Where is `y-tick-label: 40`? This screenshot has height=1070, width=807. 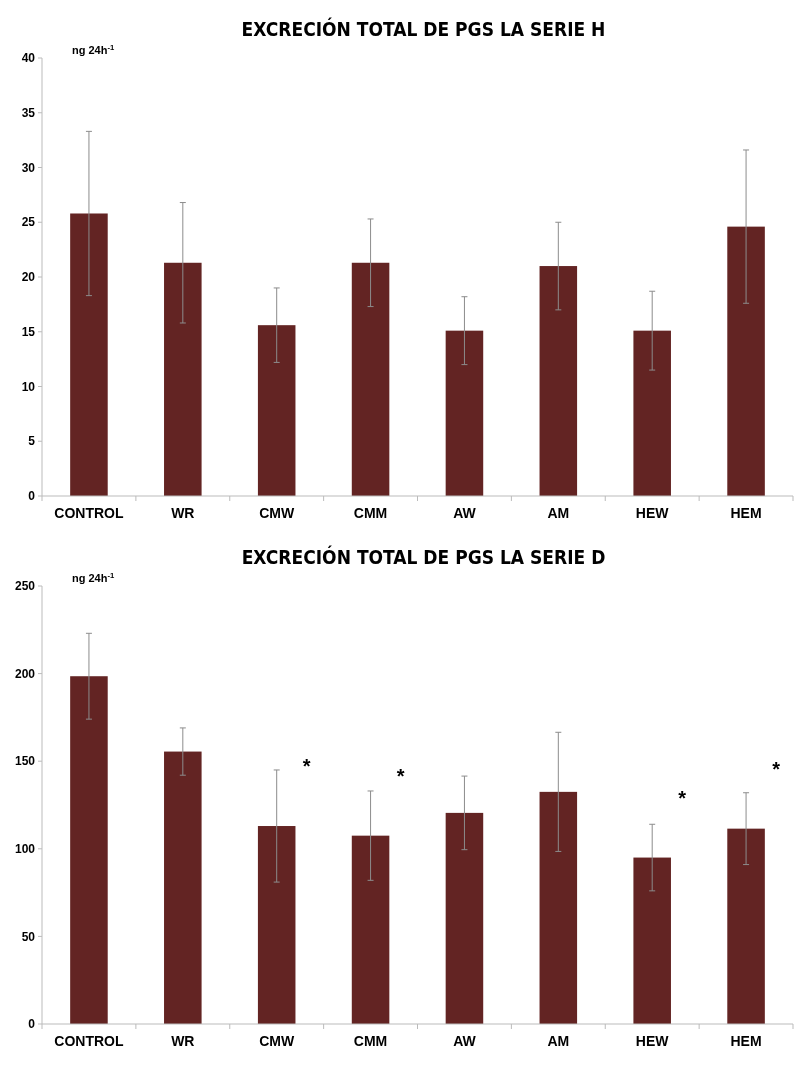 y-tick-label: 40 is located at coordinates (28, 58).